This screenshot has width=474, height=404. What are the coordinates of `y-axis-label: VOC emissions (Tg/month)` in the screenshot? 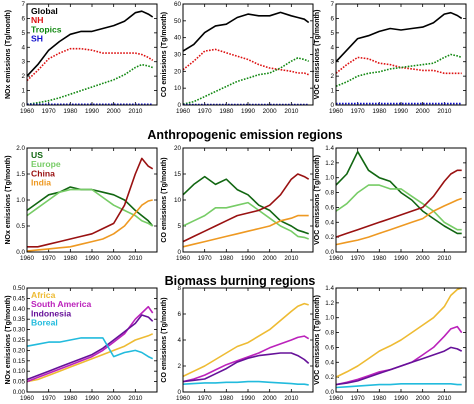 It's located at (317, 340).